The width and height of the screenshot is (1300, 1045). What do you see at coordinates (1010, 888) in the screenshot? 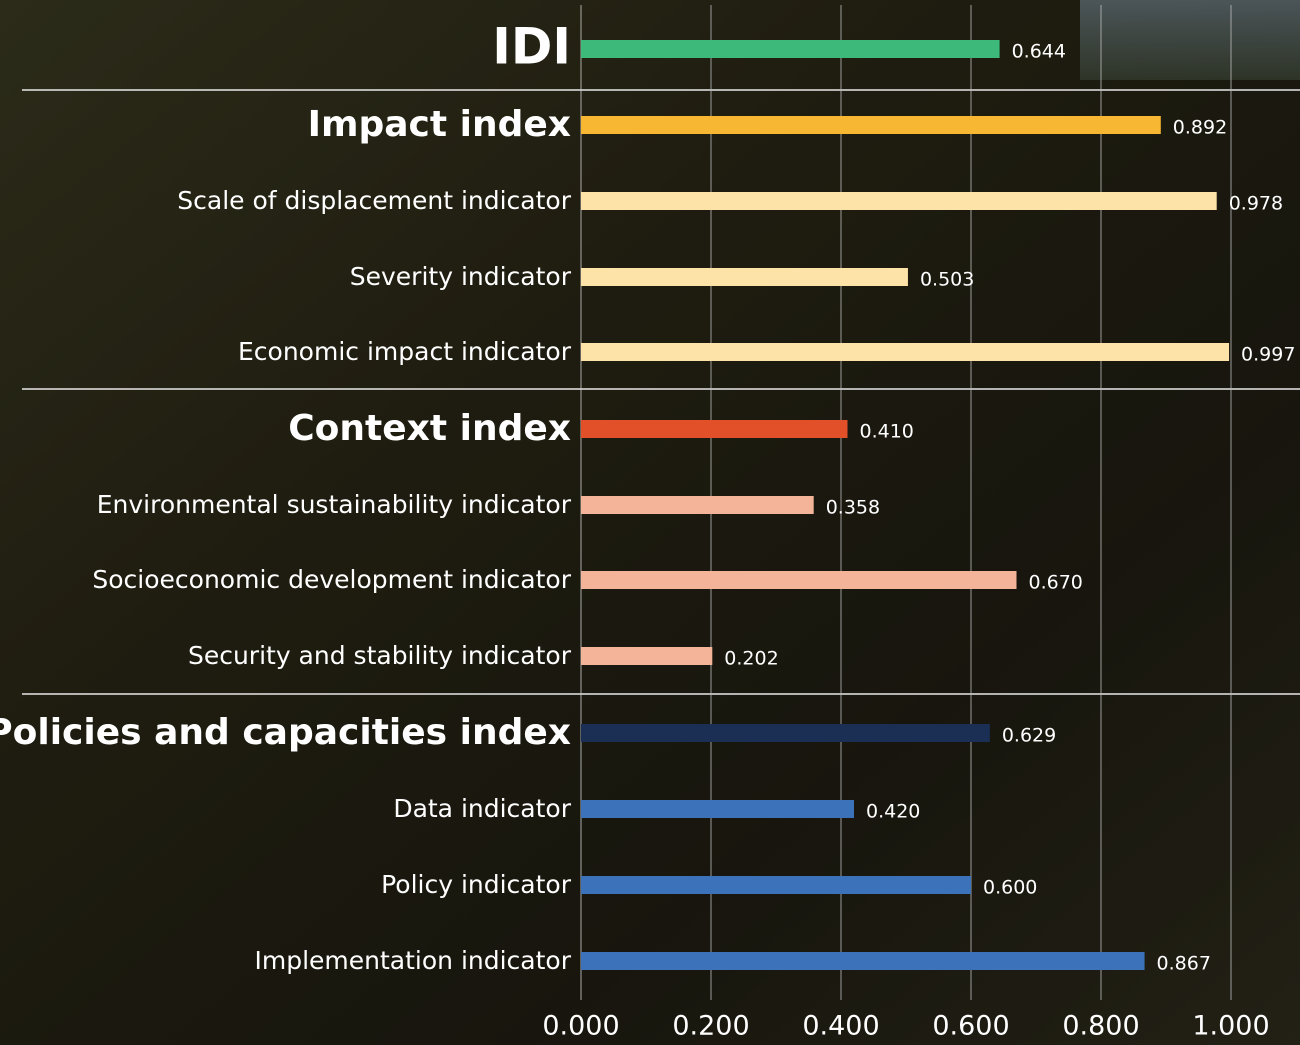
I see `value-label: 0.600` at bounding box center [1010, 888].